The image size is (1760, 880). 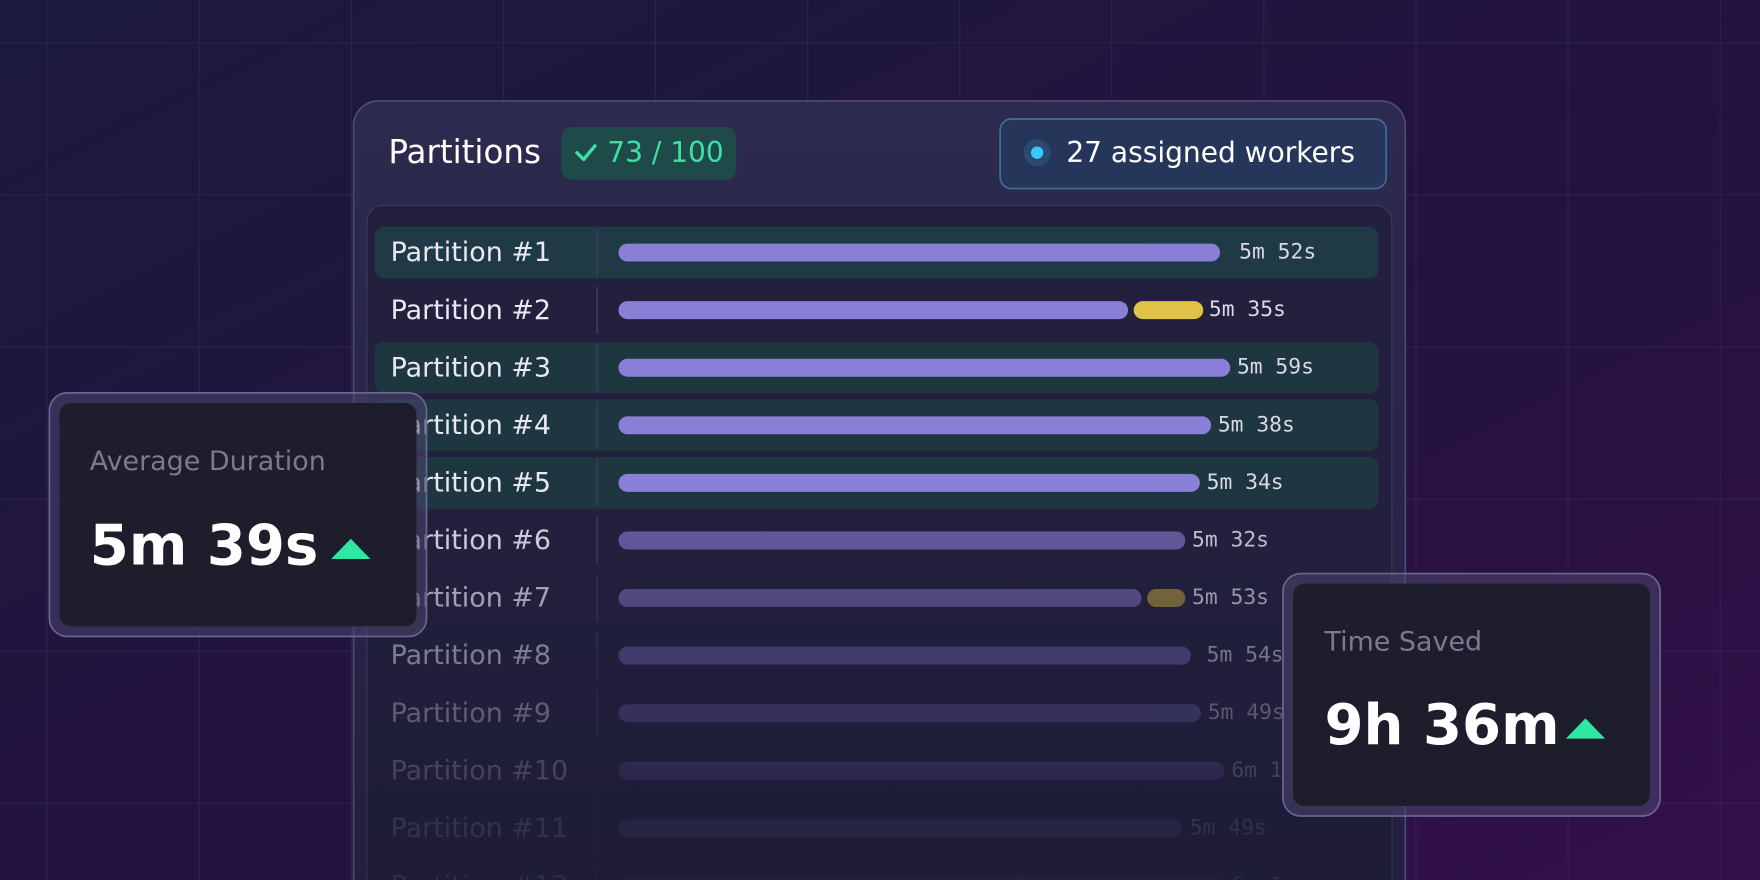 What do you see at coordinates (1210, 152) in the screenshot?
I see `workers-text: 27 assigned workers` at bounding box center [1210, 152].